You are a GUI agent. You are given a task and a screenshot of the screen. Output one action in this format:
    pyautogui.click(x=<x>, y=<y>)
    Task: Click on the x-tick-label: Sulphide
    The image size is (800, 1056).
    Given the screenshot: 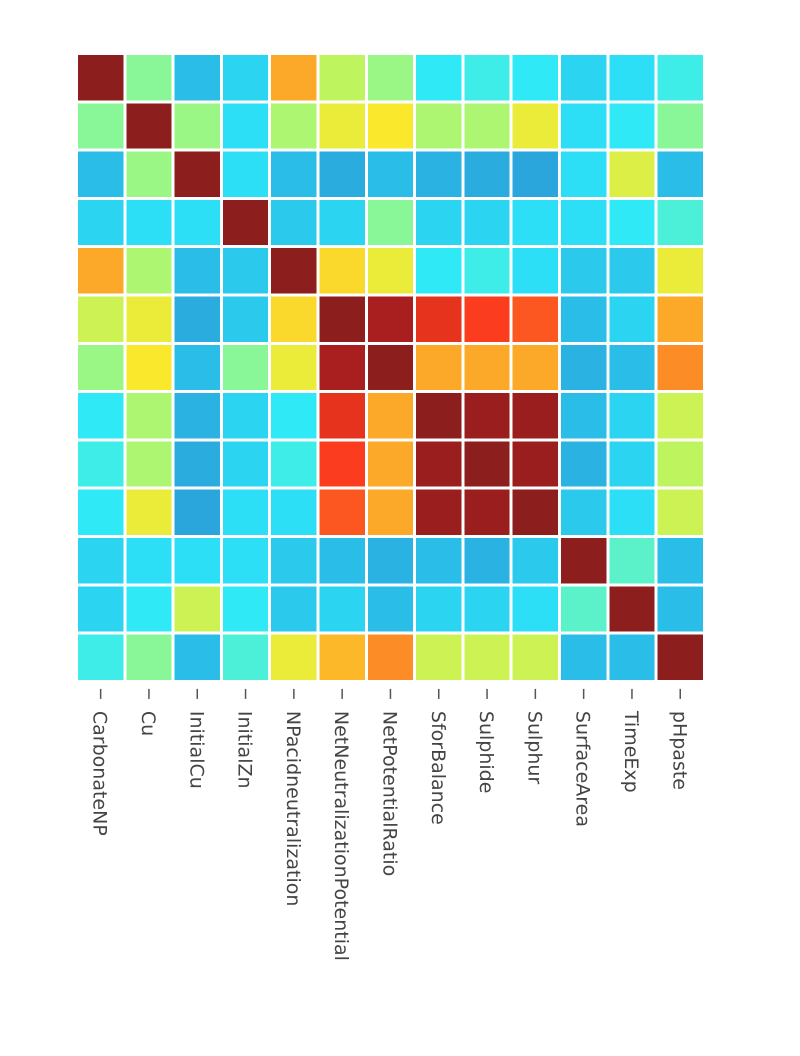 What is the action you would take?
    pyautogui.click(x=486, y=752)
    